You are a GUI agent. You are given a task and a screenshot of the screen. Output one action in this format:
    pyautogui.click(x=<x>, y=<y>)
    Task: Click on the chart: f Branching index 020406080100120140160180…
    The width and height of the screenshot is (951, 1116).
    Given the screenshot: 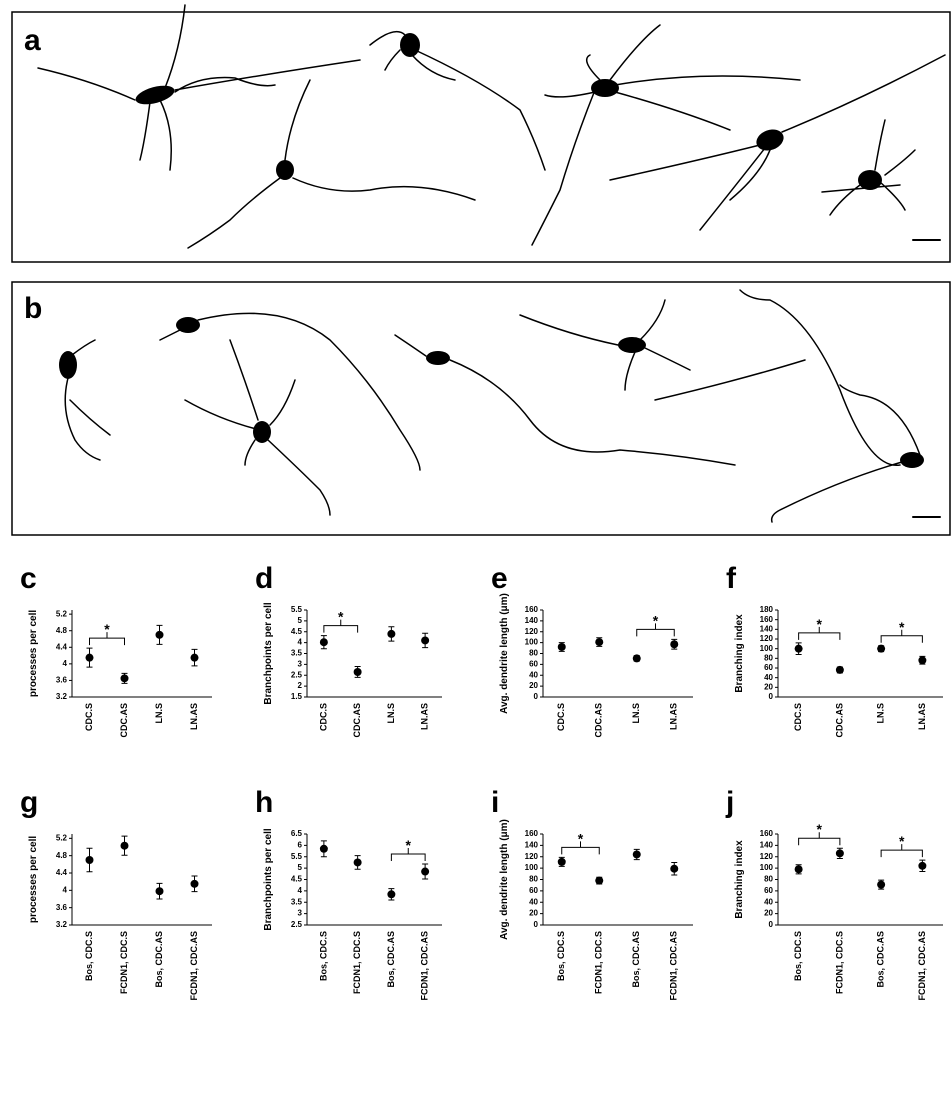 What is the action you would take?
    pyautogui.click(x=834, y=650)
    